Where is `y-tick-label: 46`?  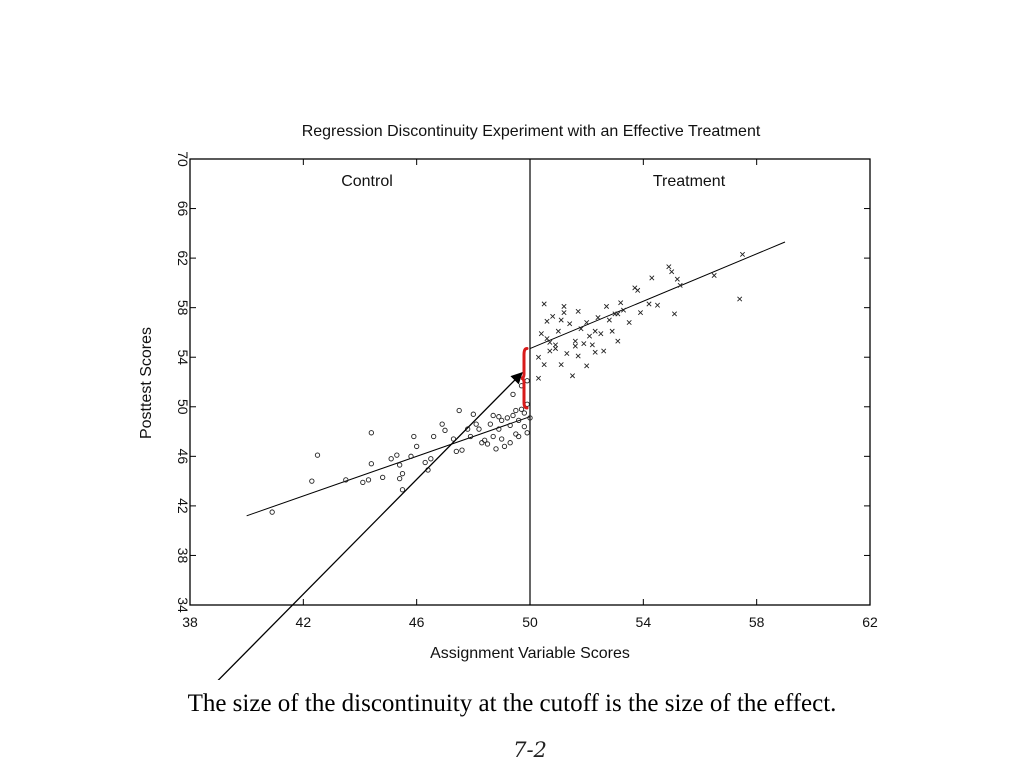
y-tick-label: 46 is located at coordinates (183, 457).